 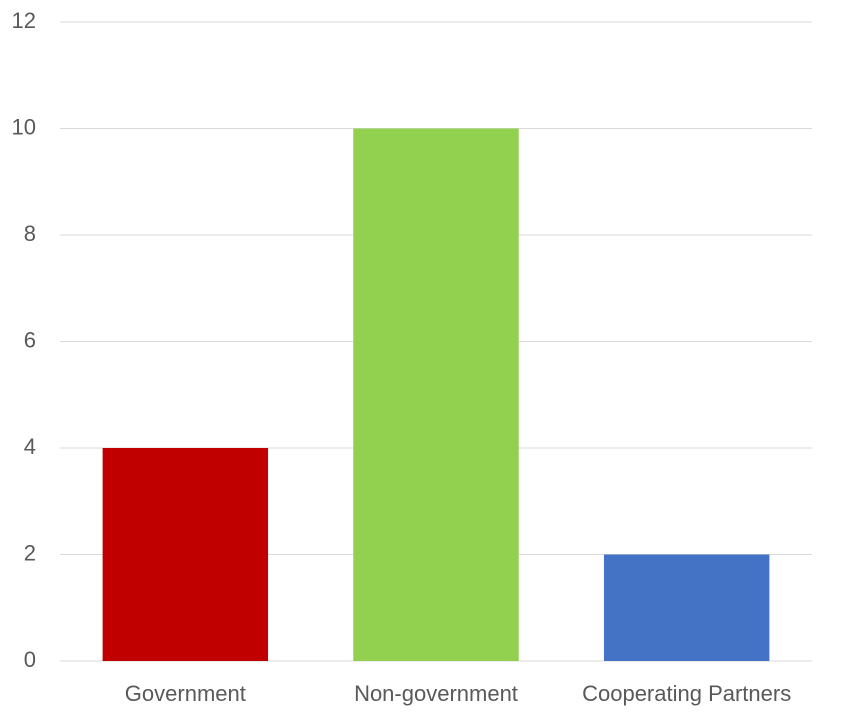 What do you see at coordinates (30, 446) in the screenshot?
I see `y-tick-label: 4` at bounding box center [30, 446].